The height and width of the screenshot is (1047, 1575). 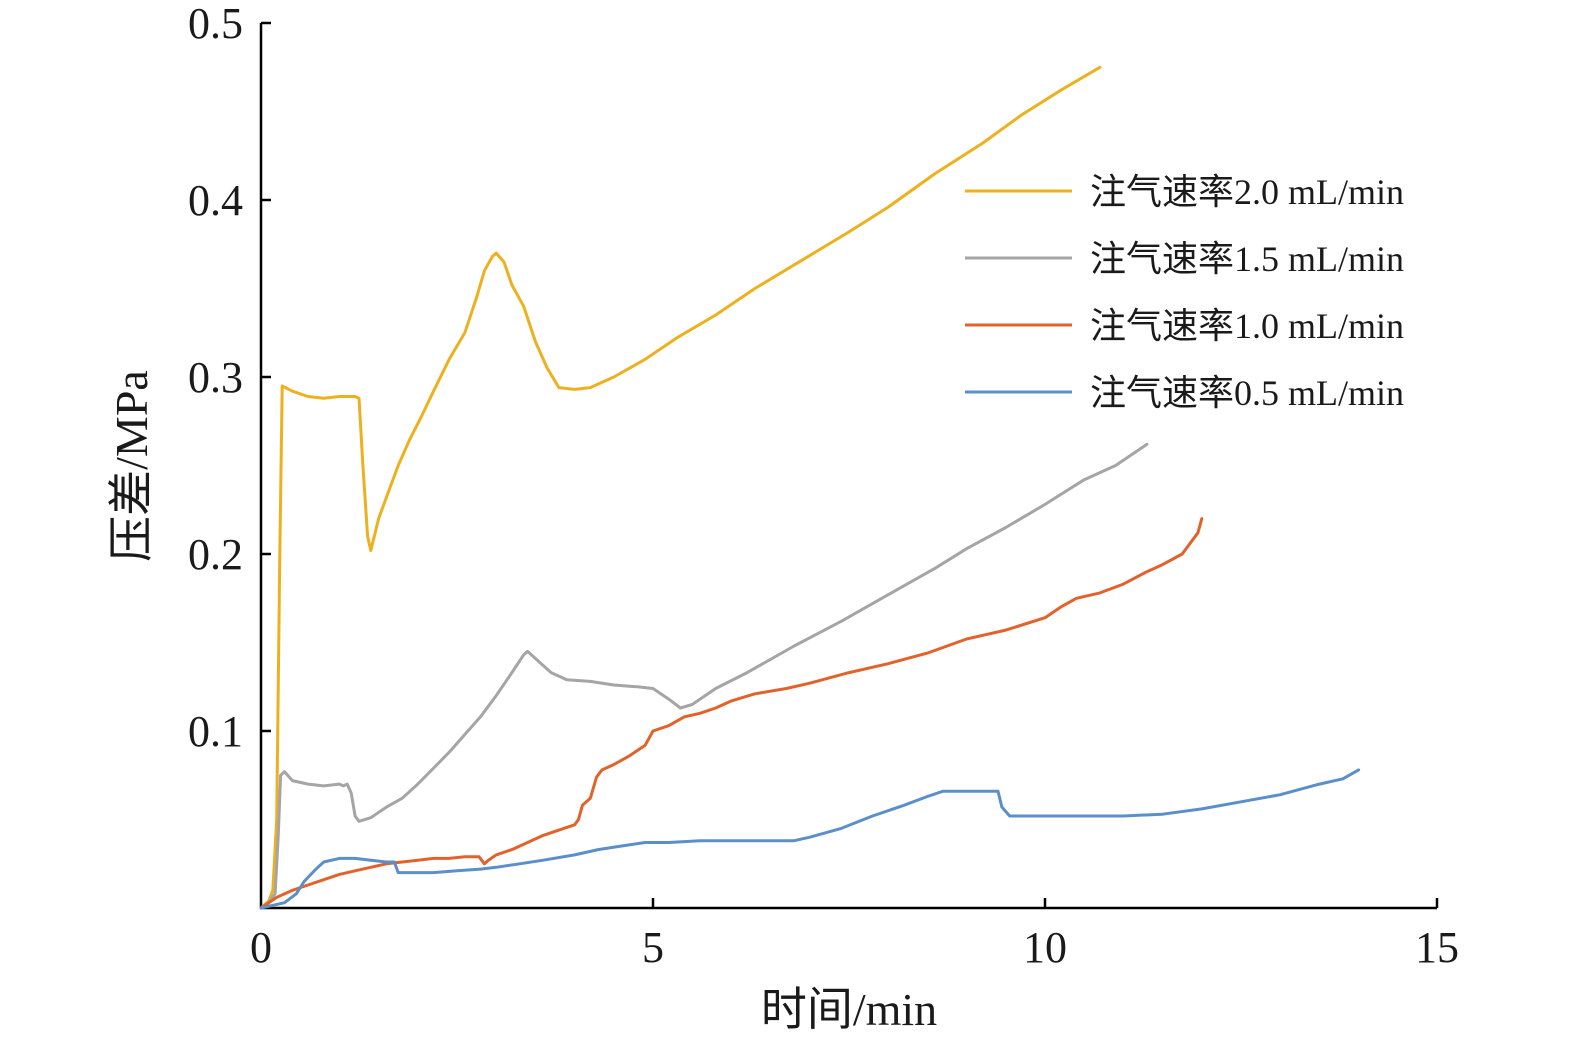 What do you see at coordinates (1045, 947) in the screenshot?
I see `x-tick-label: 10` at bounding box center [1045, 947].